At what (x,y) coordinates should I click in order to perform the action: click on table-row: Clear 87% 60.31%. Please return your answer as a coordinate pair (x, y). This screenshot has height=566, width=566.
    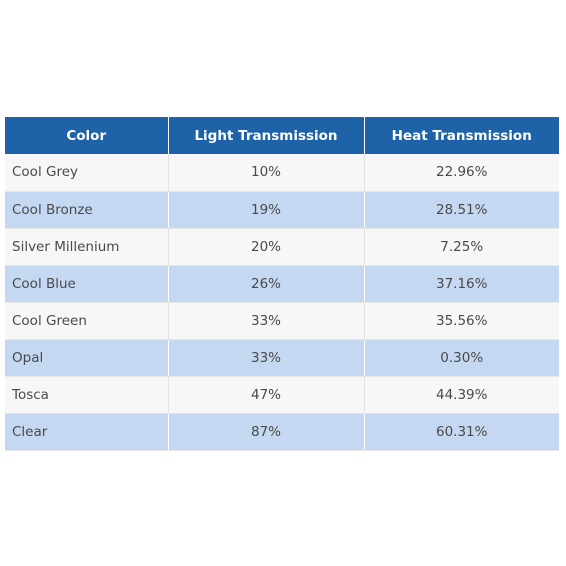
    Looking at the image, I should click on (282, 432).